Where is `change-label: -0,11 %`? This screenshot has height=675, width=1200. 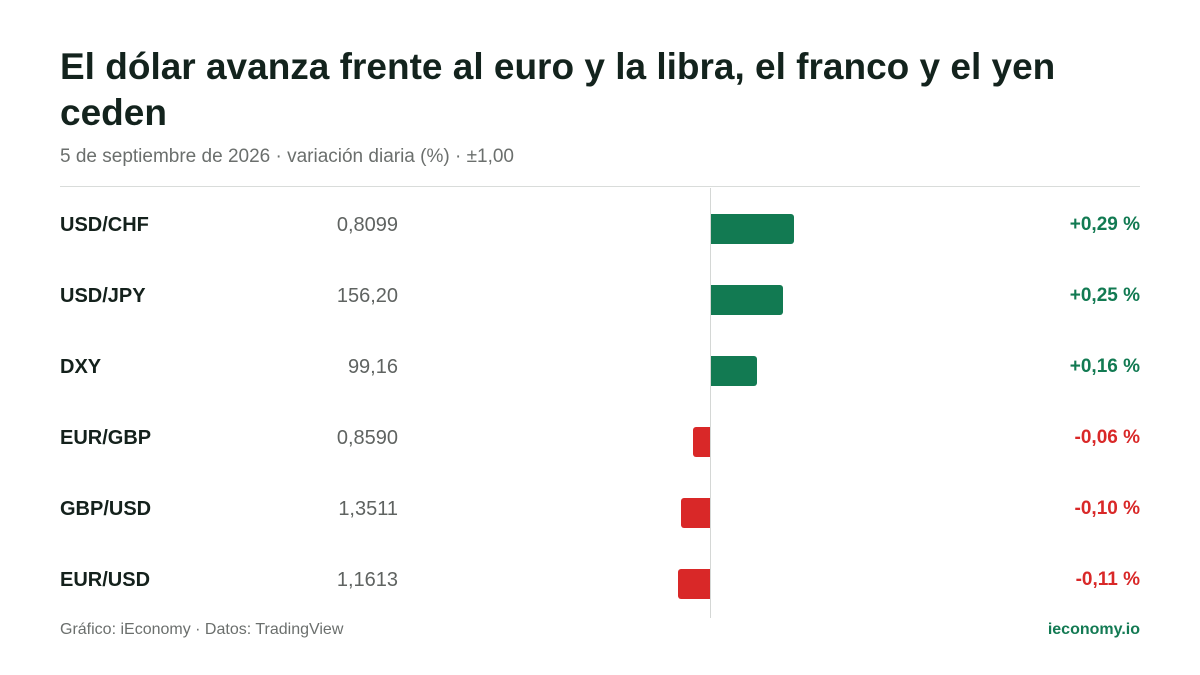 change-label: -0,11 % is located at coordinates (1107, 579).